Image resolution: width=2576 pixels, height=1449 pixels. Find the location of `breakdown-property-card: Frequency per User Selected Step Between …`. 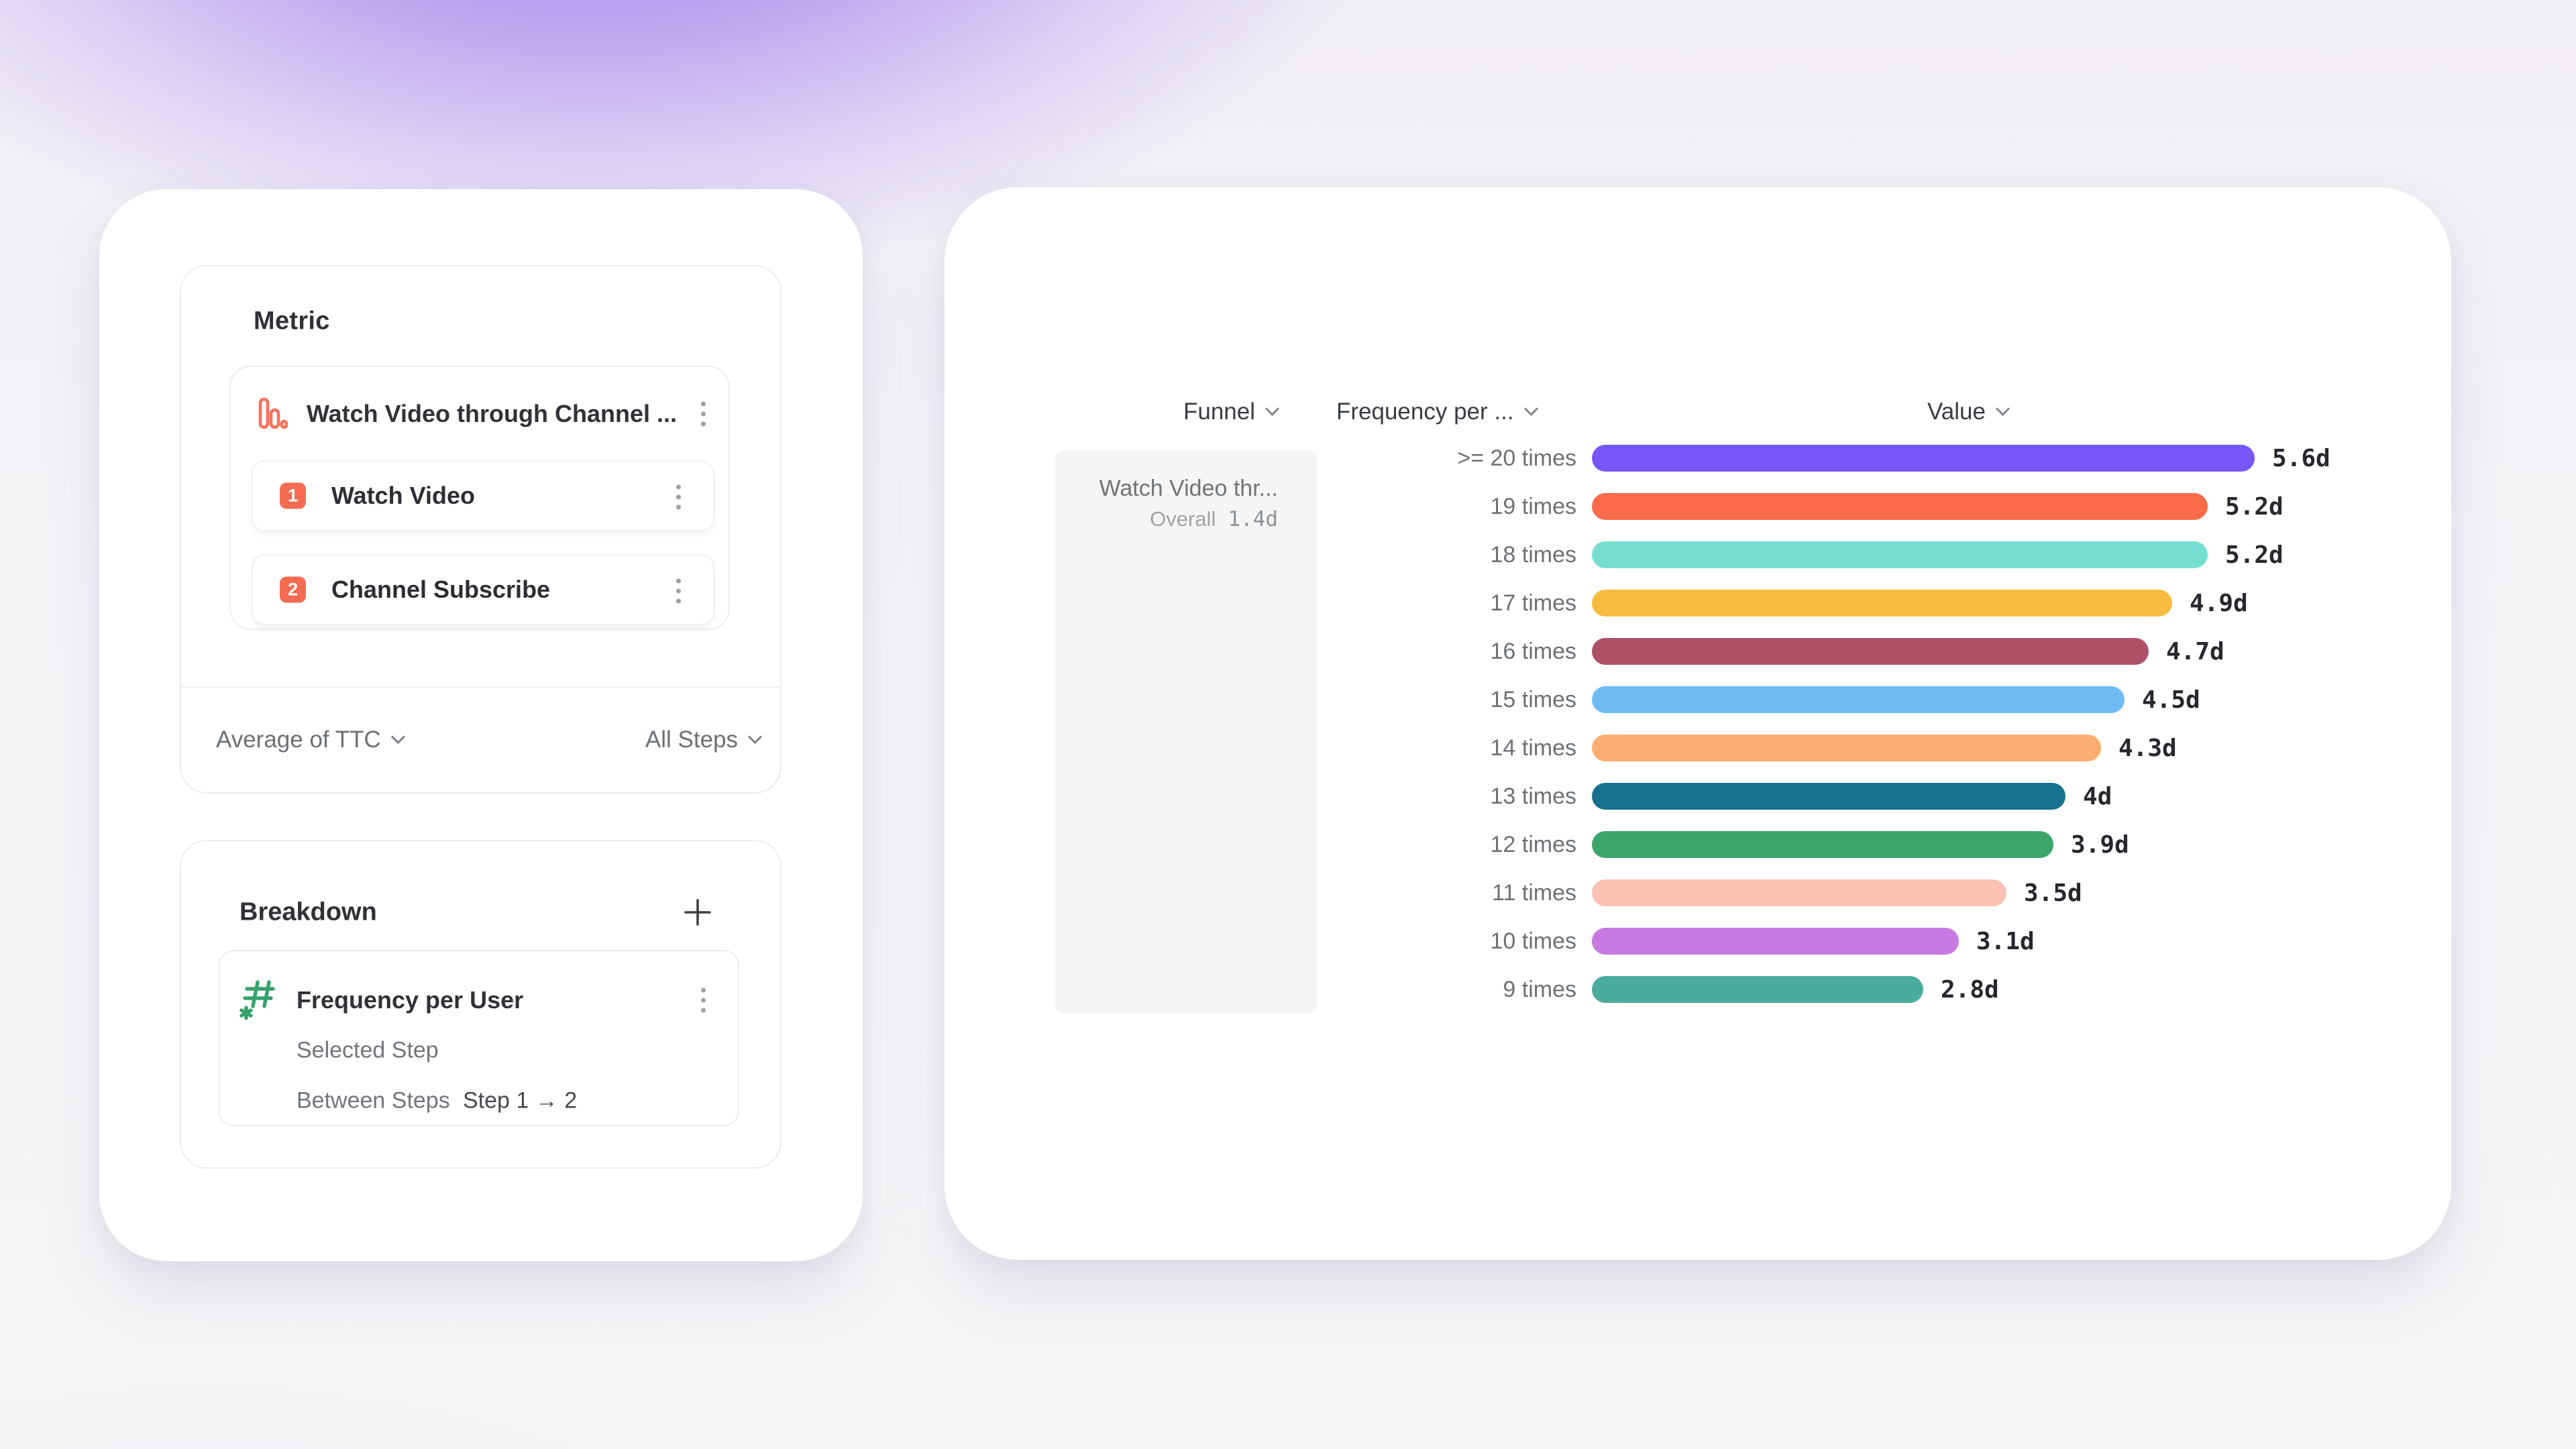

breakdown-property-card: Frequency per User Selected Step Between … is located at coordinates (478, 1038).